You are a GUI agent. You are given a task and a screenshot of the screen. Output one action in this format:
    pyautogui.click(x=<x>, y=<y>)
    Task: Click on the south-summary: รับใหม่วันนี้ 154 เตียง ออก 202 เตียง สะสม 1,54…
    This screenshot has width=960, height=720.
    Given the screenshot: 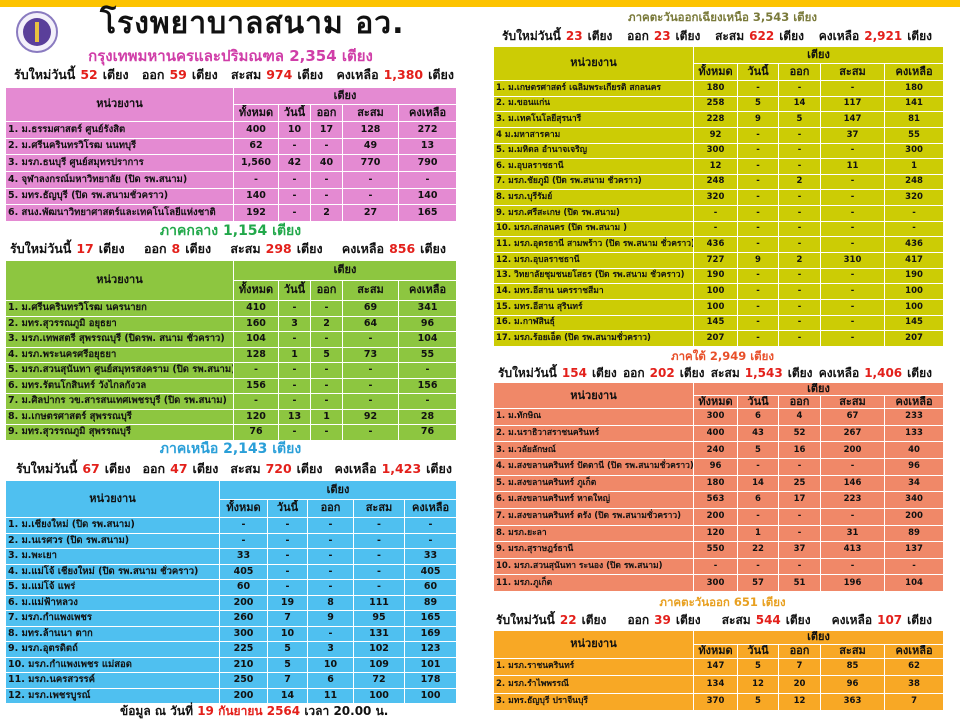 What is the action you would take?
    pyautogui.click(x=715, y=373)
    